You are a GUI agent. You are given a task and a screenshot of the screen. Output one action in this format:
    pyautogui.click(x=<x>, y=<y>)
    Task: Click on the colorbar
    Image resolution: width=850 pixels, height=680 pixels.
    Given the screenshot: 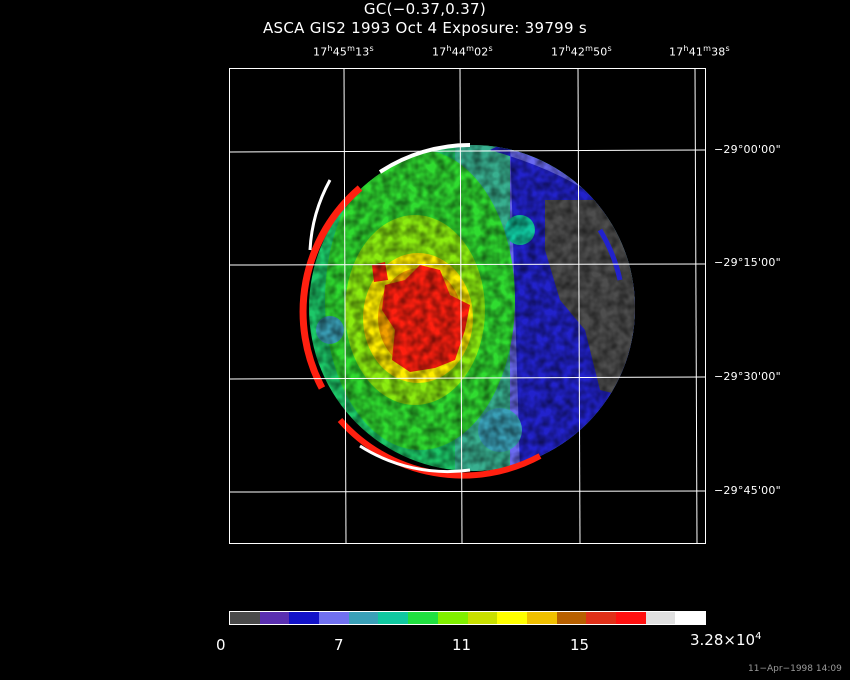 What is the action you would take?
    pyautogui.click(x=467, y=618)
    